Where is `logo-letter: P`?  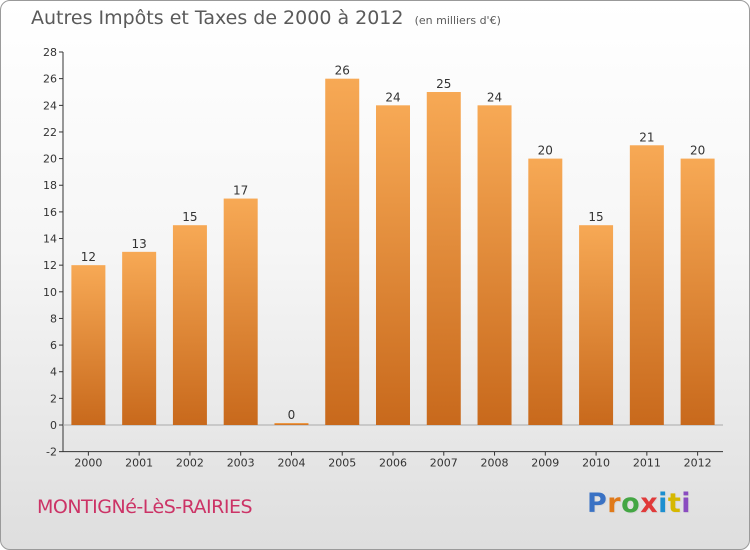 logo-letter: P is located at coordinates (597, 503).